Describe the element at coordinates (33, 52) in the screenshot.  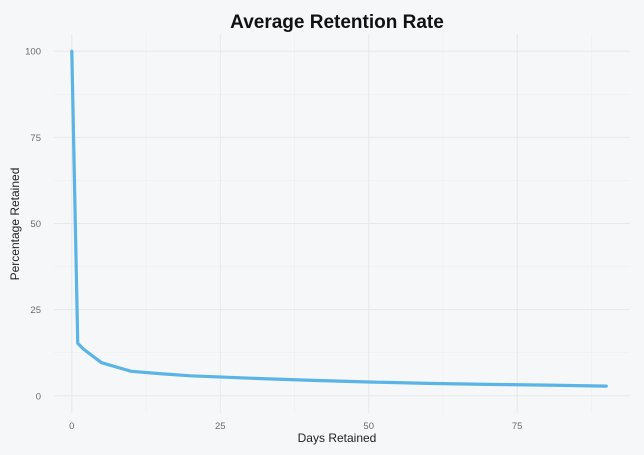
I see `y-tick-label: 100` at that location.